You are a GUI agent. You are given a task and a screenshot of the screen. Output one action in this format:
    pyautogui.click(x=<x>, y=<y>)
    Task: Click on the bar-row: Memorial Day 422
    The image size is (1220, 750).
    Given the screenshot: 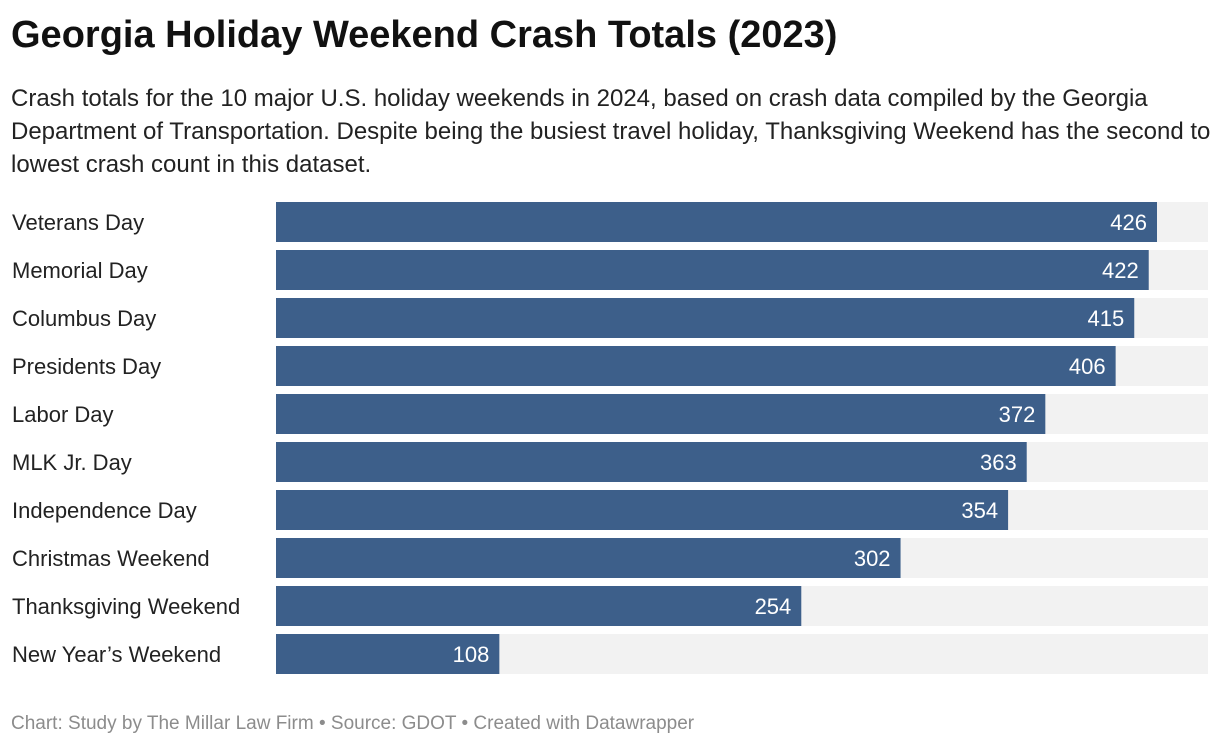 What is the action you would take?
    pyautogui.click(x=610, y=270)
    